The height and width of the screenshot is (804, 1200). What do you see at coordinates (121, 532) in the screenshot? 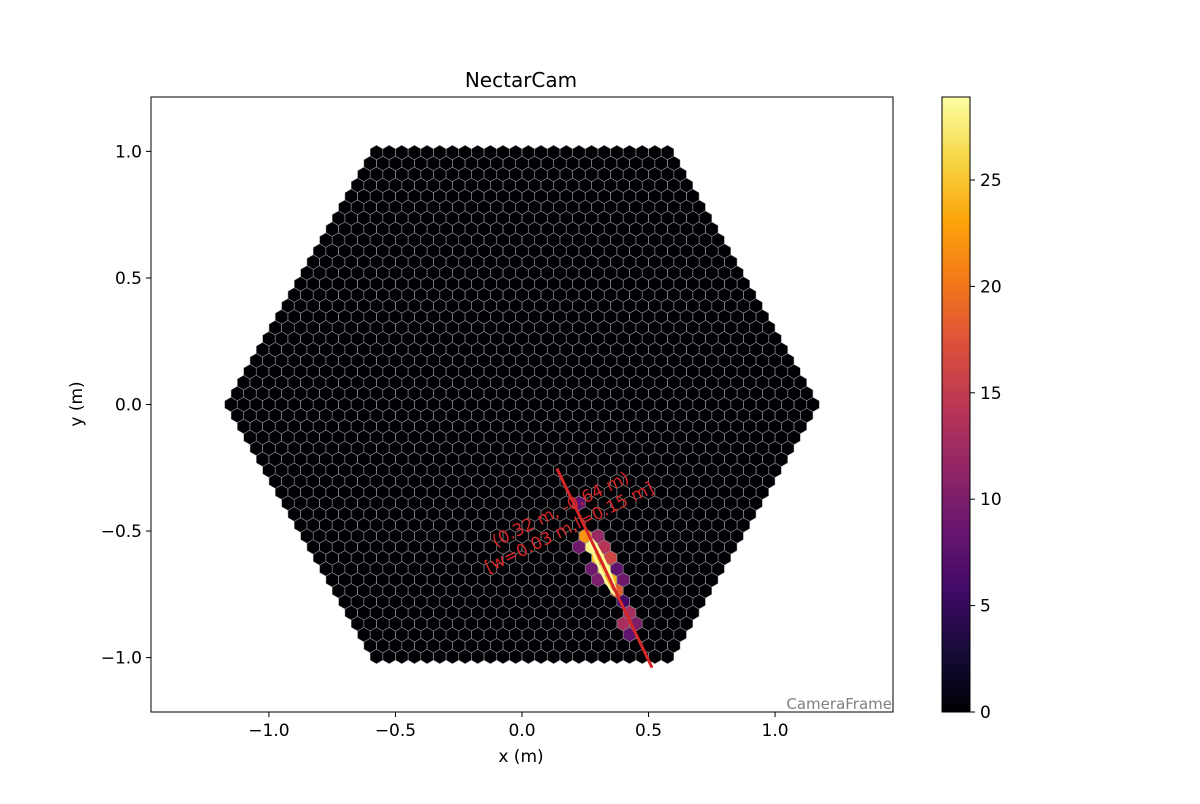
I see `y-tick-label: −0.5` at bounding box center [121, 532].